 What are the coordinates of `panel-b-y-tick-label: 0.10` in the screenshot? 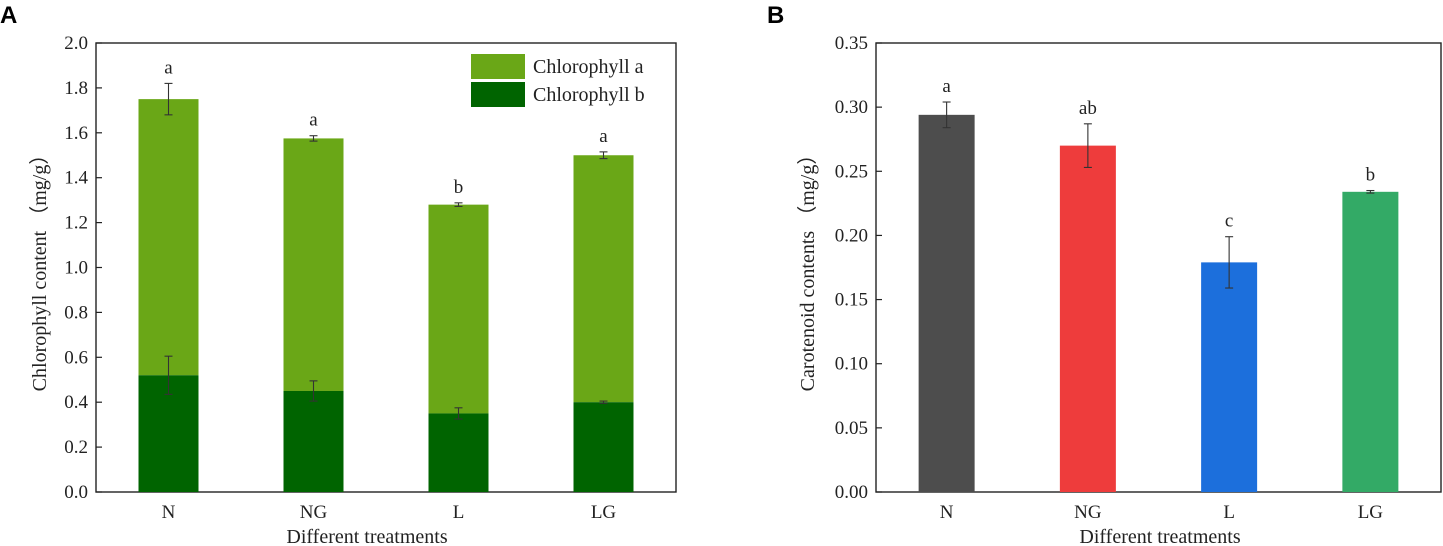 It's located at (851, 364).